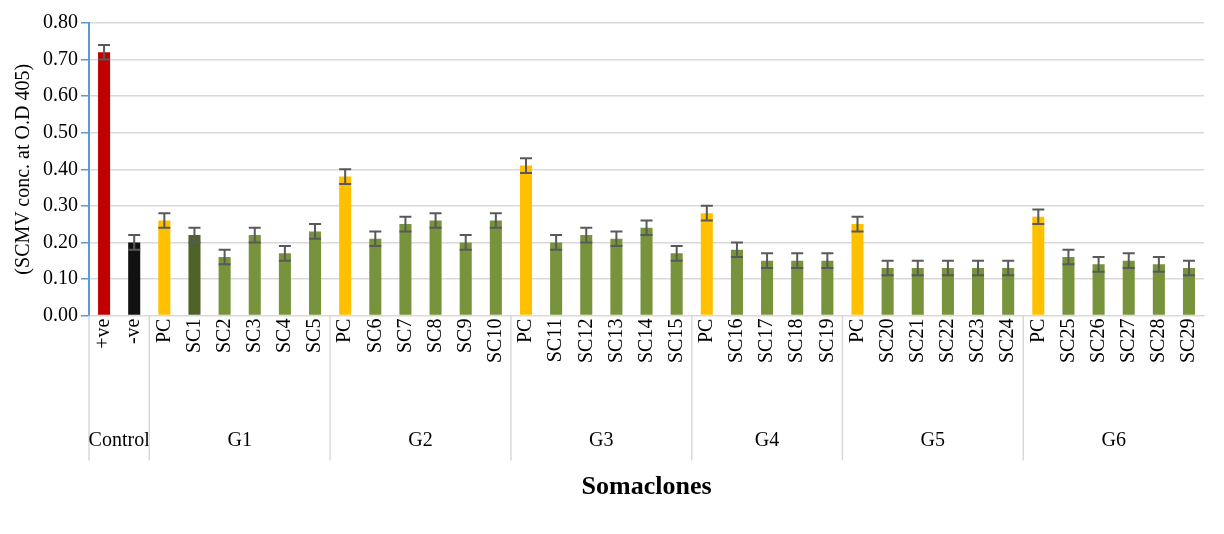  What do you see at coordinates (674, 341) in the screenshot?
I see `x-tick-label: SC15` at bounding box center [674, 341].